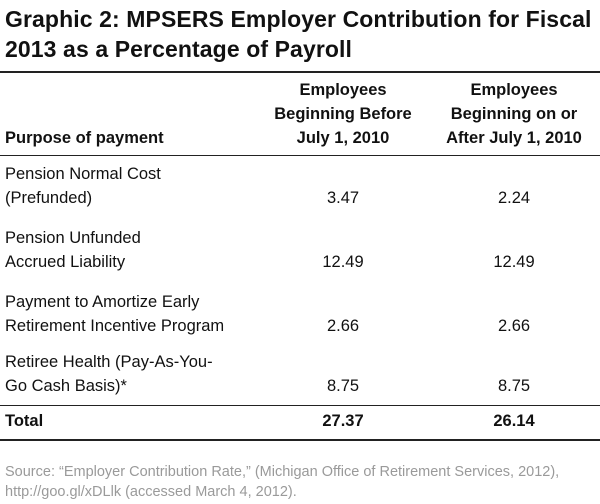 The height and width of the screenshot is (504, 600). What do you see at coordinates (115, 326) in the screenshot?
I see `row-purpose-line-2: Retirement Incentive Program` at bounding box center [115, 326].